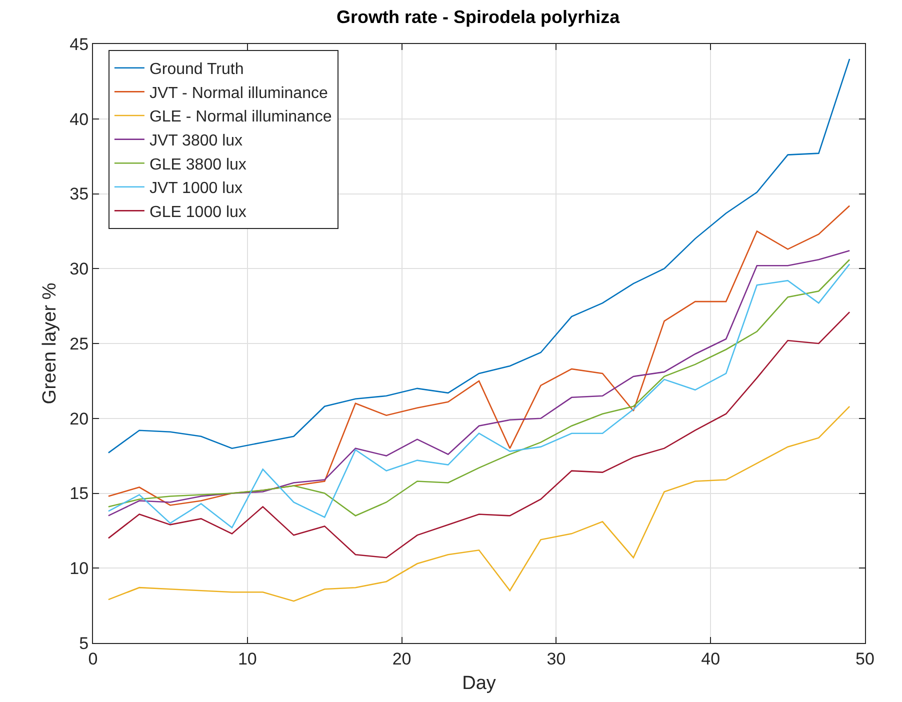  I want to click on x-tick-label: 0, so click(93, 658).